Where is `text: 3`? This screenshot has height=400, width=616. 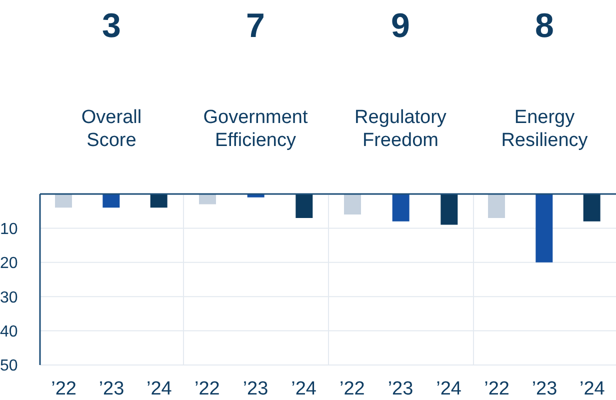
text: 3 is located at coordinates (111, 26).